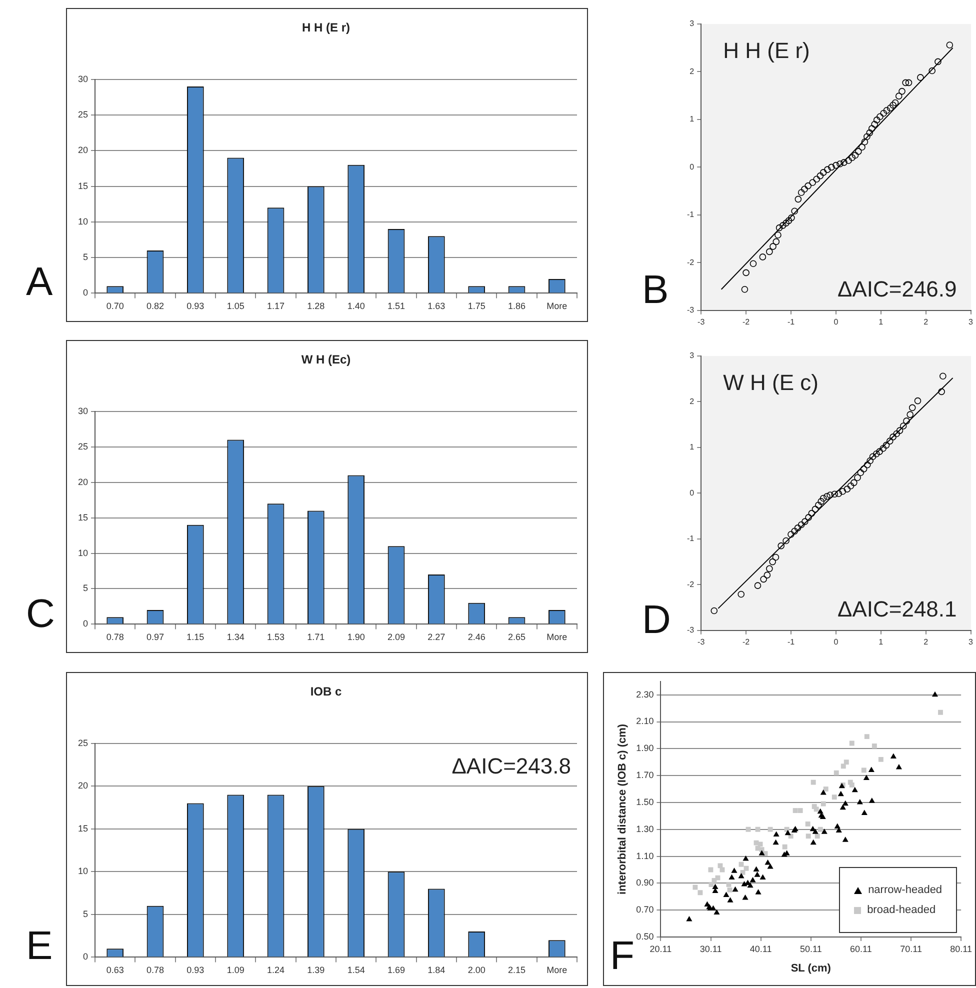 The width and height of the screenshot is (976, 988). Describe the element at coordinates (85, 588) in the screenshot. I see `y-tick-label: 5` at that location.